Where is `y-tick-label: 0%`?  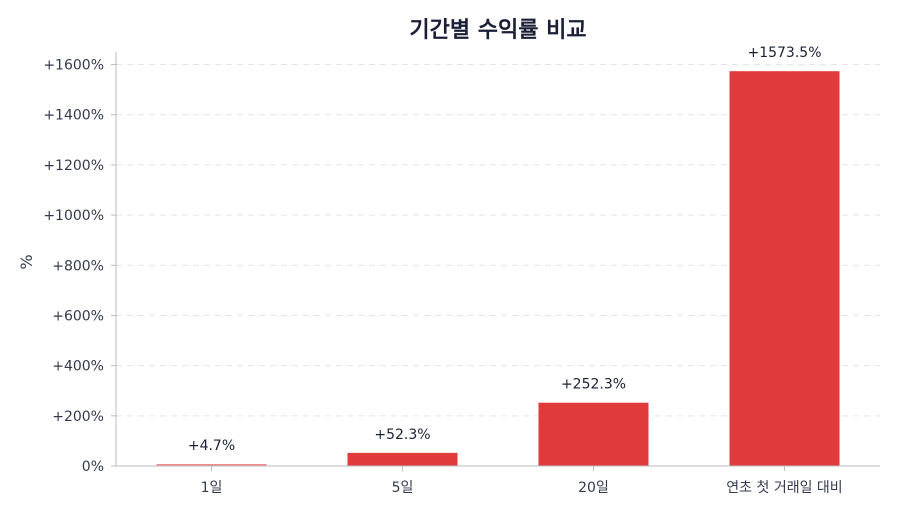 y-tick-label: 0% is located at coordinates (93, 467).